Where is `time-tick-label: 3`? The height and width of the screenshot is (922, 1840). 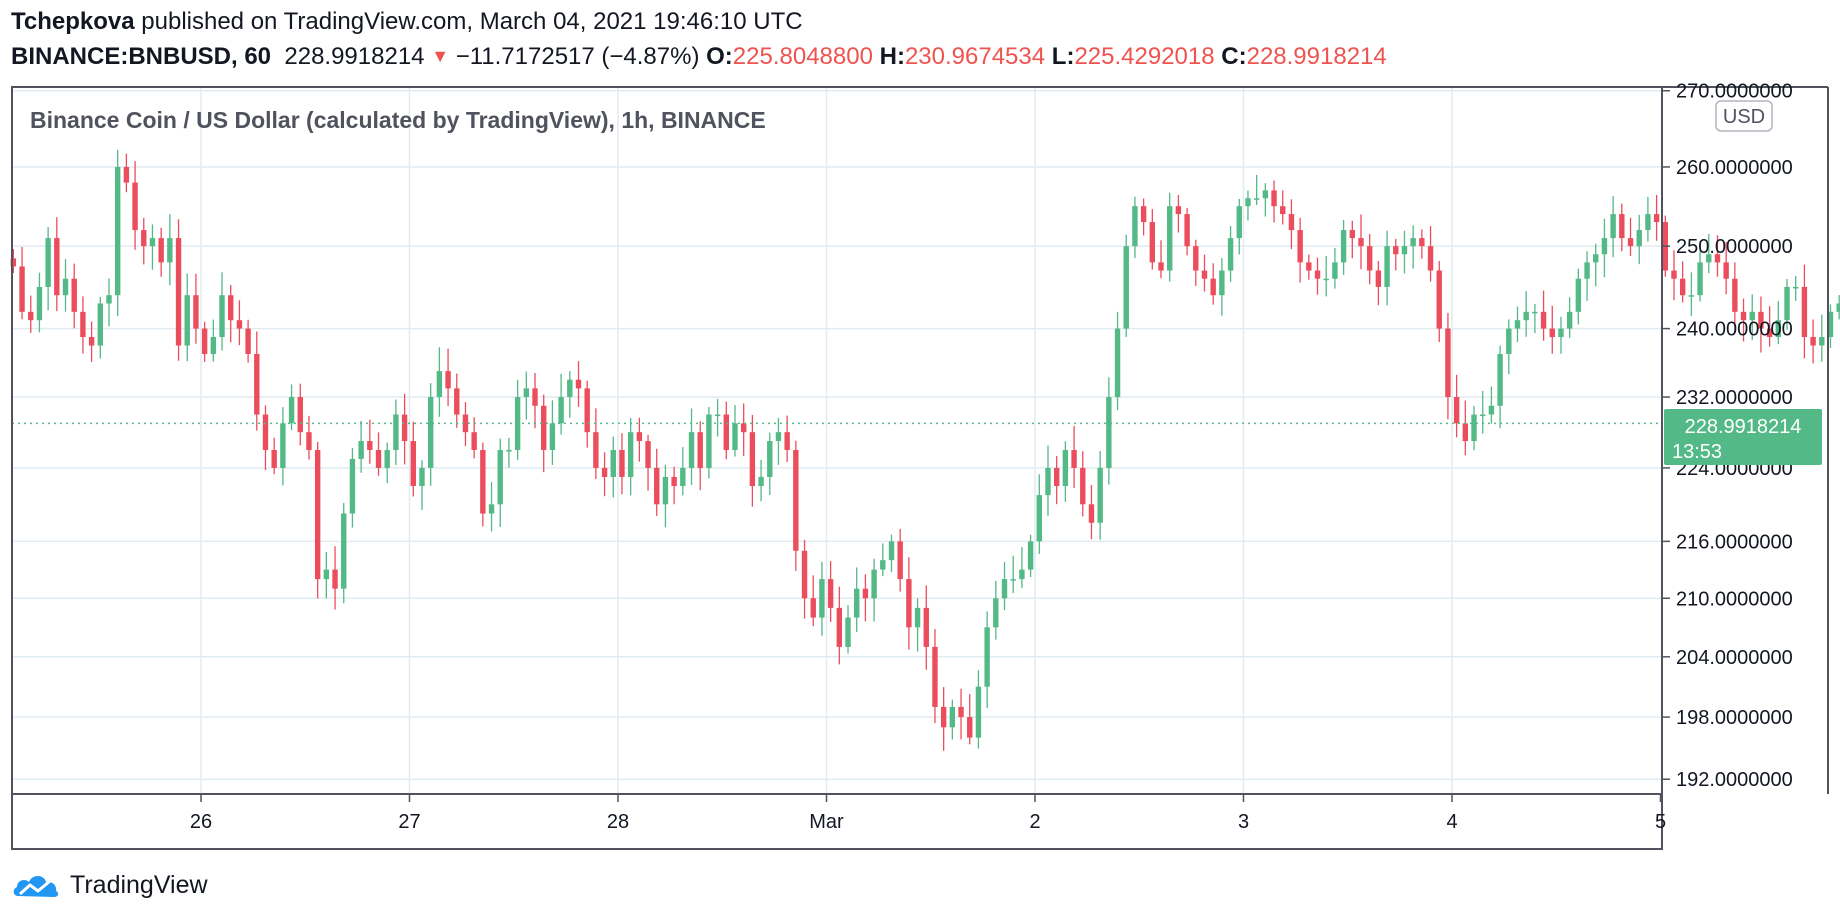
time-tick-label: 3 is located at coordinates (1243, 822).